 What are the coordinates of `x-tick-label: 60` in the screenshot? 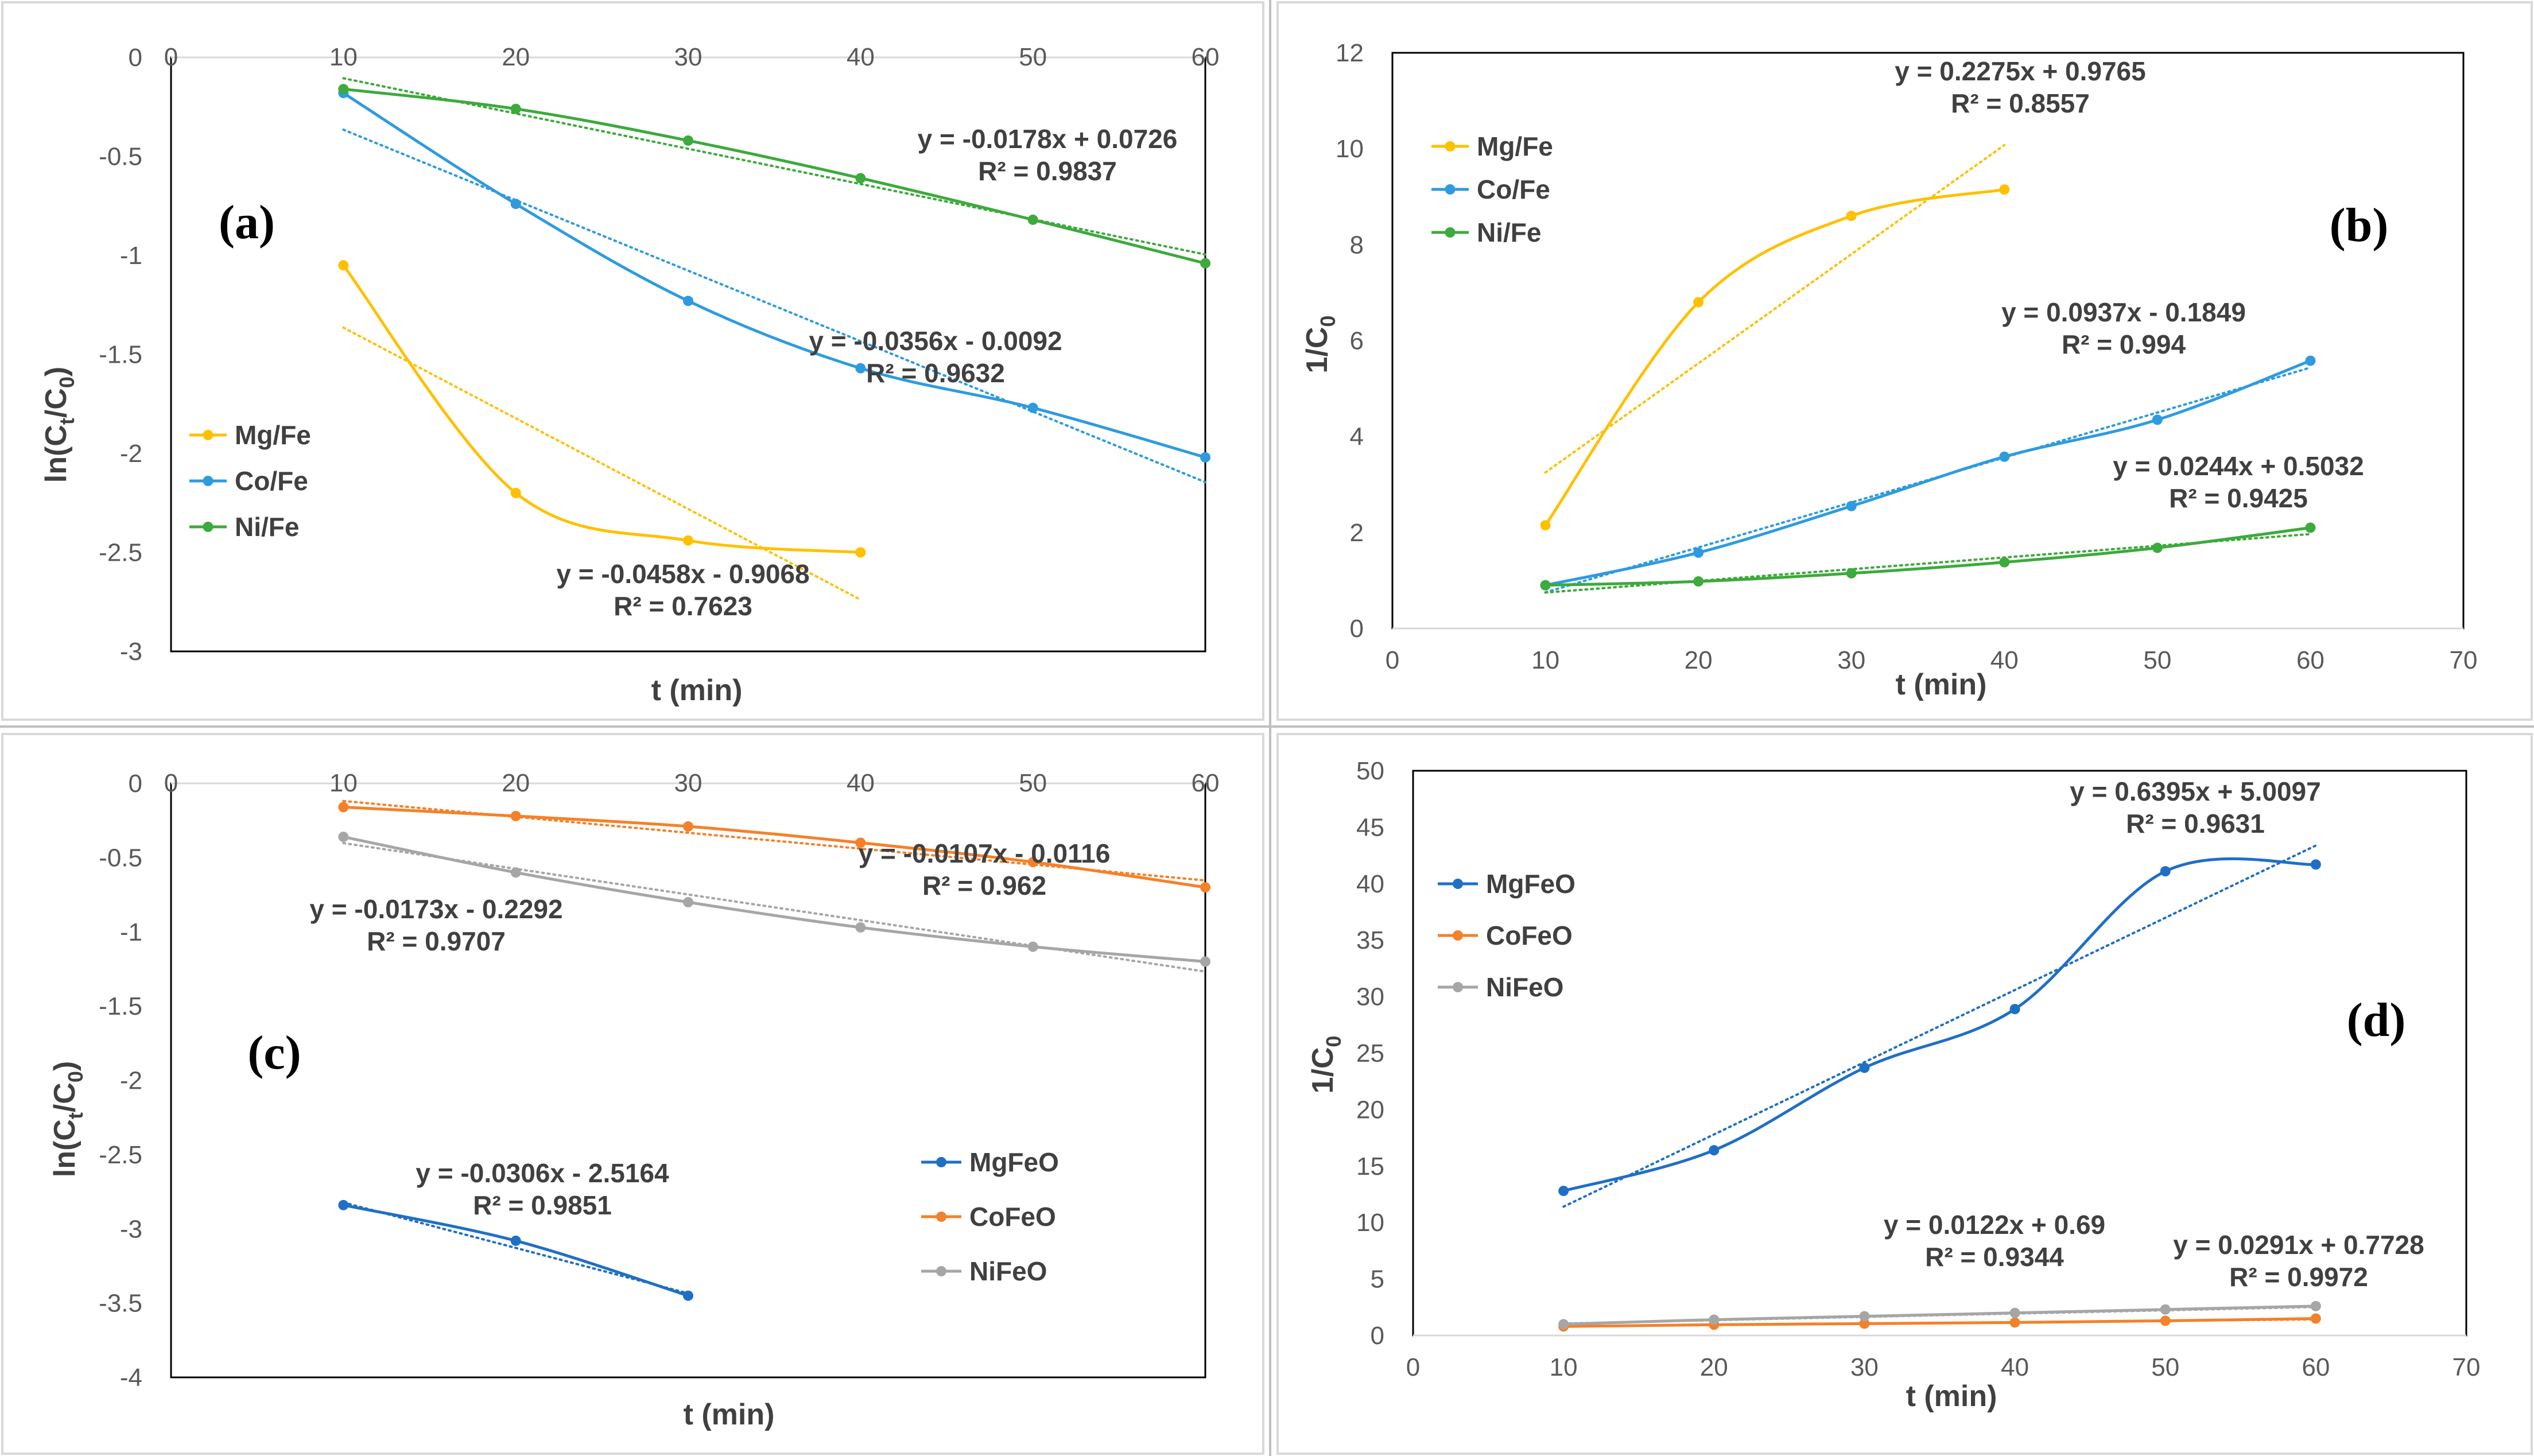 It's located at (2310, 660).